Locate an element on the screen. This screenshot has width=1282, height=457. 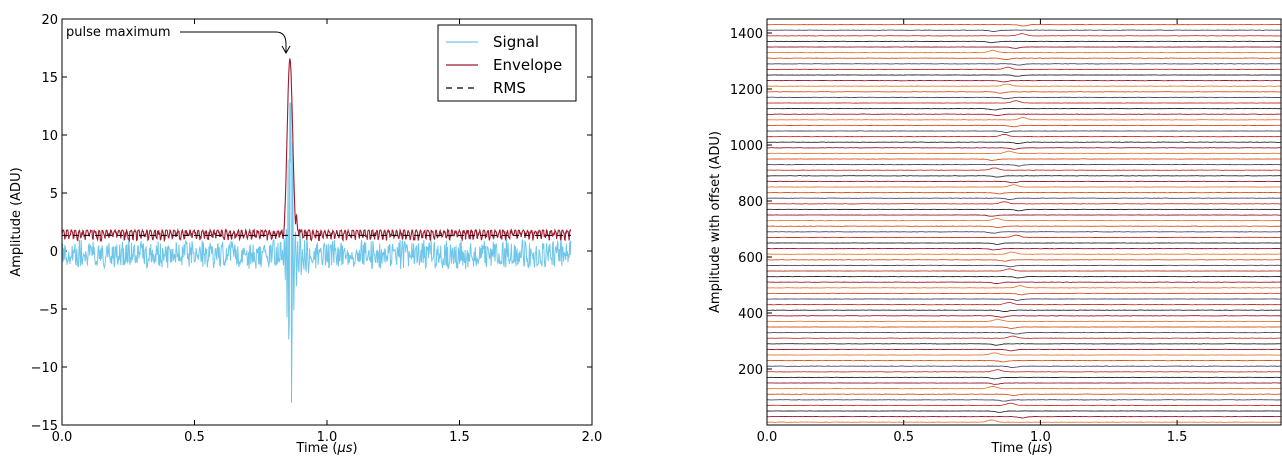
left-x-tick-label: 1.0 is located at coordinates (327, 437).